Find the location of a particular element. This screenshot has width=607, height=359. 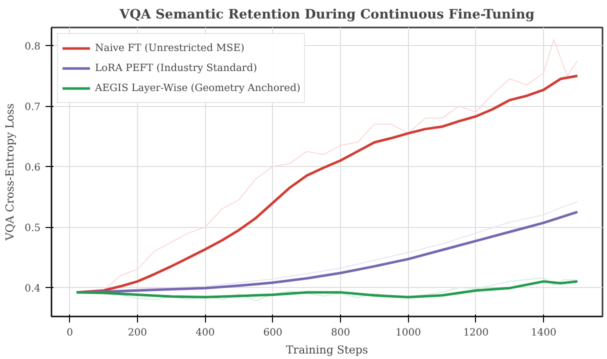

x-tick-label: 200 is located at coordinates (138, 333).